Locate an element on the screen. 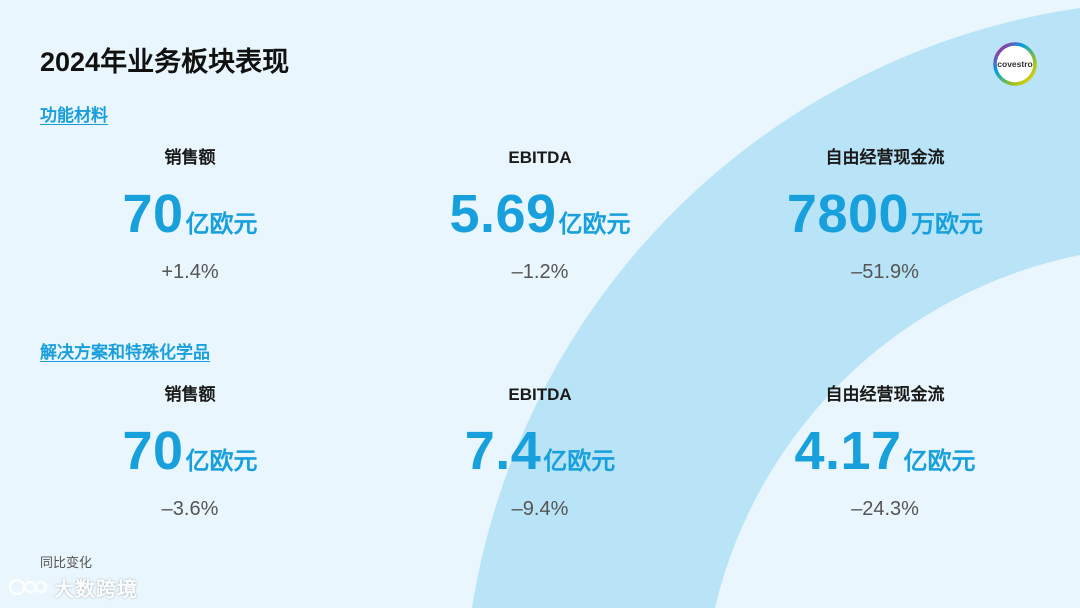  metric-solutions-sales: 销售额 70亿欧元 –3.6% is located at coordinates (190, 453).